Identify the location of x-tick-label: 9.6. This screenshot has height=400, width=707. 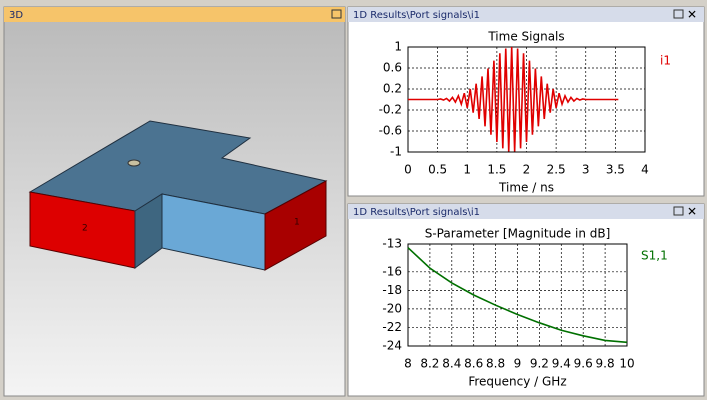
(583, 364).